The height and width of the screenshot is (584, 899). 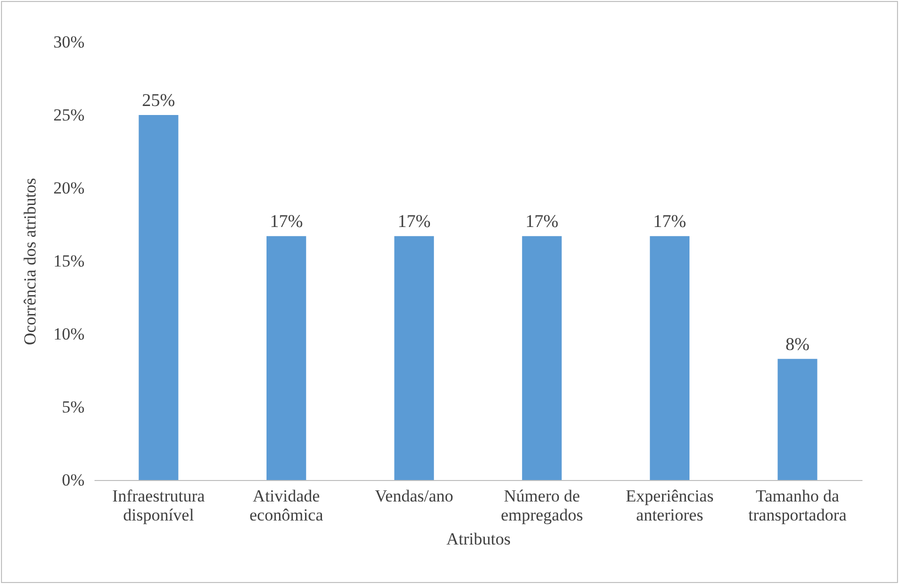 I want to click on y-tick-label: 20%, so click(x=68, y=188).